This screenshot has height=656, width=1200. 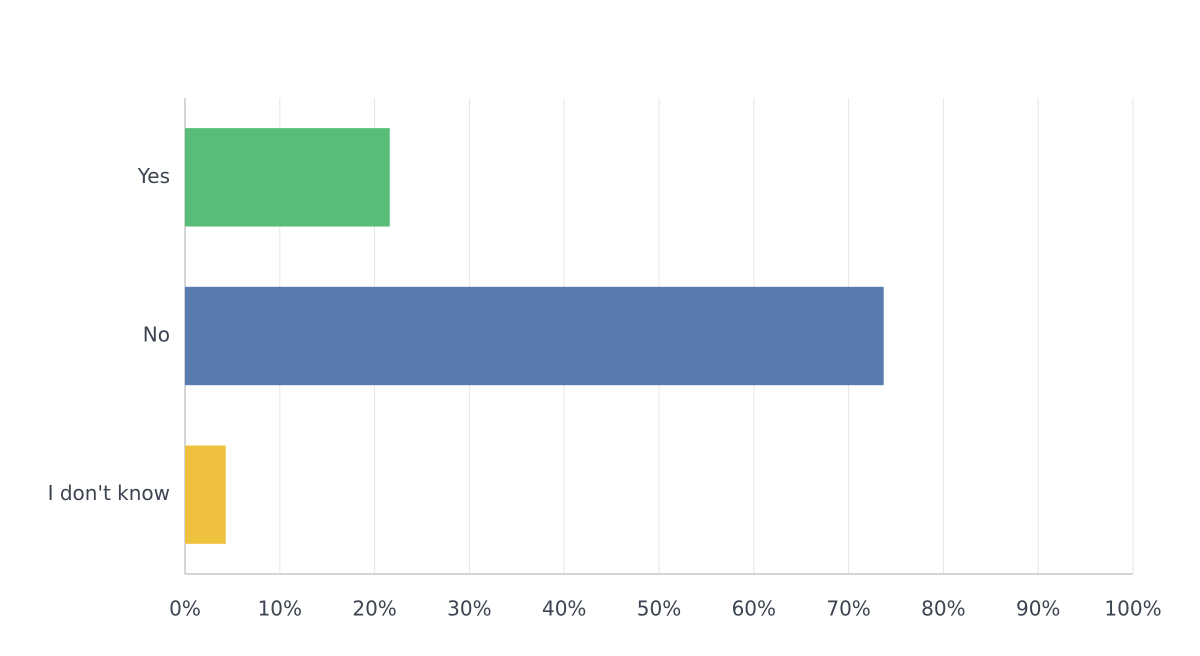 I want to click on x-tick-label: 10%, so click(x=280, y=609).